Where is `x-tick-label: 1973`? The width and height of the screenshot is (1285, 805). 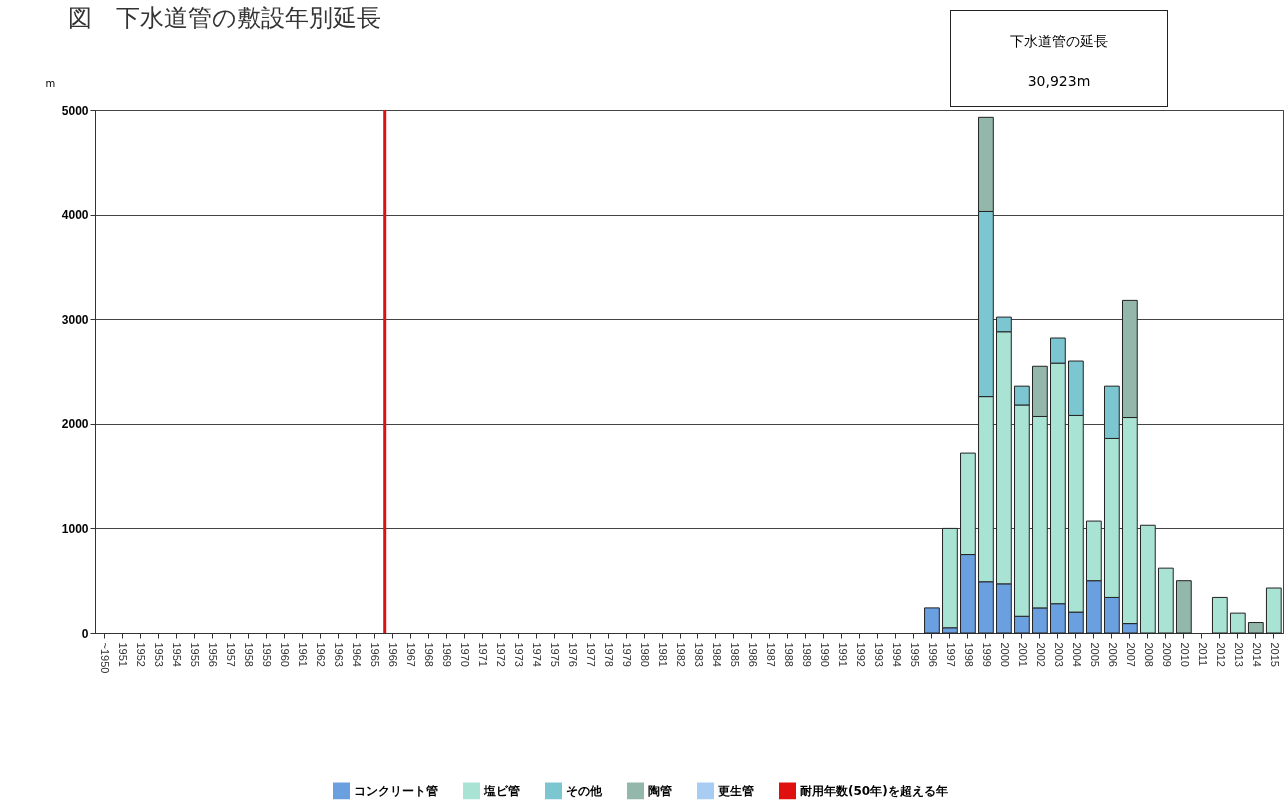
x-tick-label: 1973 is located at coordinates (519, 654).